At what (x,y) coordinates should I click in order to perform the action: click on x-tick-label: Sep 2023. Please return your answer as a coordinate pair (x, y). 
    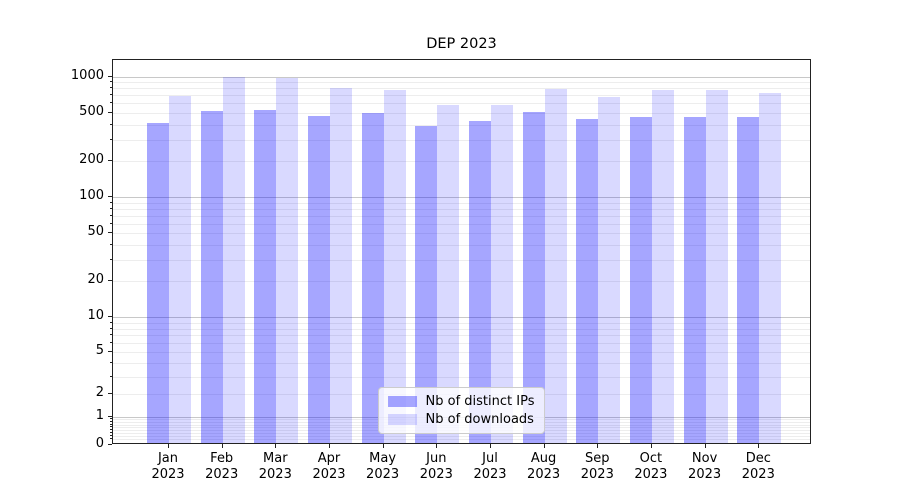
    Looking at the image, I should click on (597, 466).